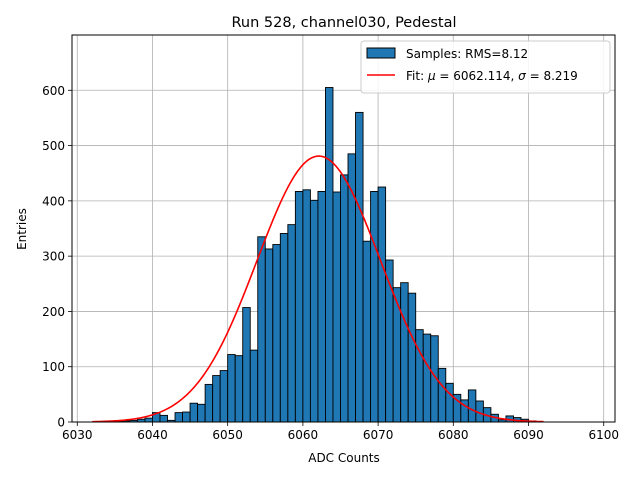 The height and width of the screenshot is (480, 640). What do you see at coordinates (603, 435) in the screenshot?
I see `x-tick-label: 6100` at bounding box center [603, 435].